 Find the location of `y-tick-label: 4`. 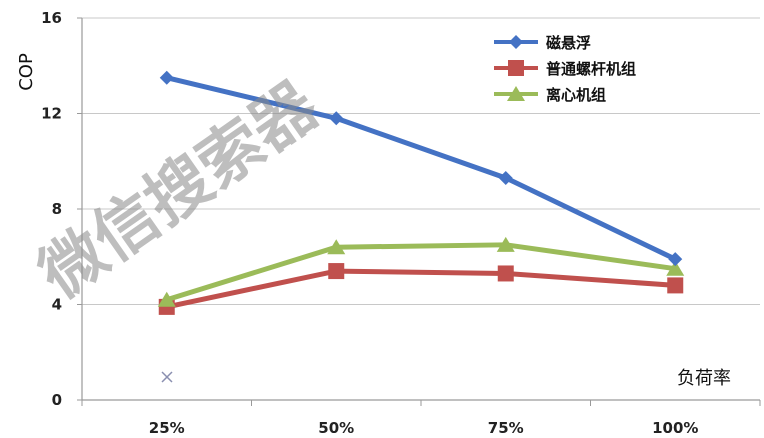

y-tick-label: 4 is located at coordinates (57, 305).